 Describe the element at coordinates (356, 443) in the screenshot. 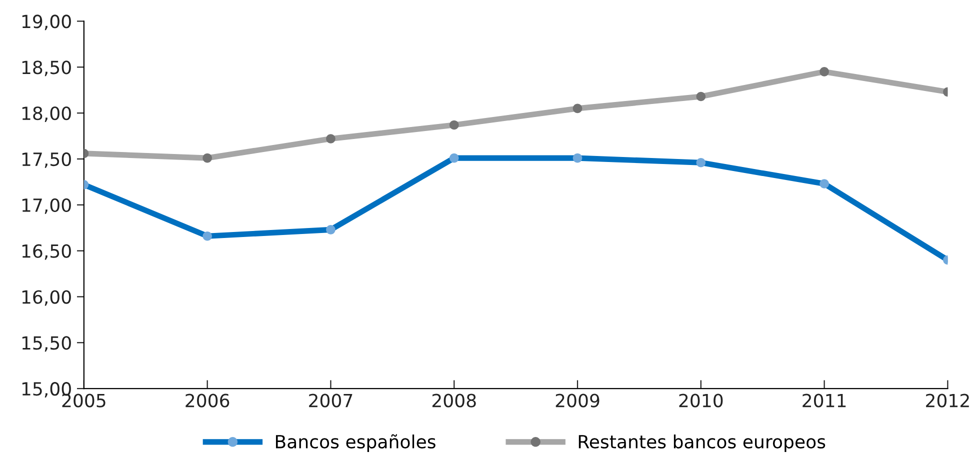

I see `legend-label: Bancos españoles` at that location.